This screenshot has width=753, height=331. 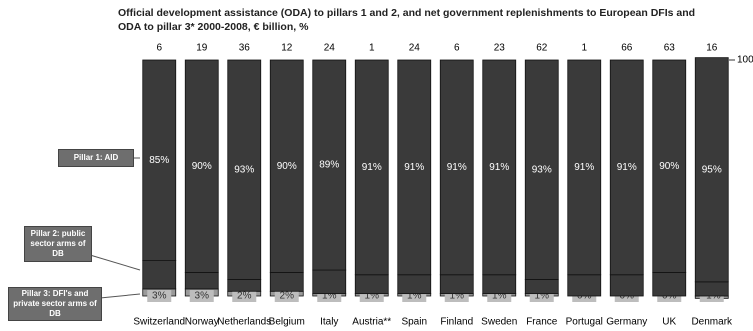 What do you see at coordinates (202, 48) in the screenshot?
I see `total-label: 19` at bounding box center [202, 48].